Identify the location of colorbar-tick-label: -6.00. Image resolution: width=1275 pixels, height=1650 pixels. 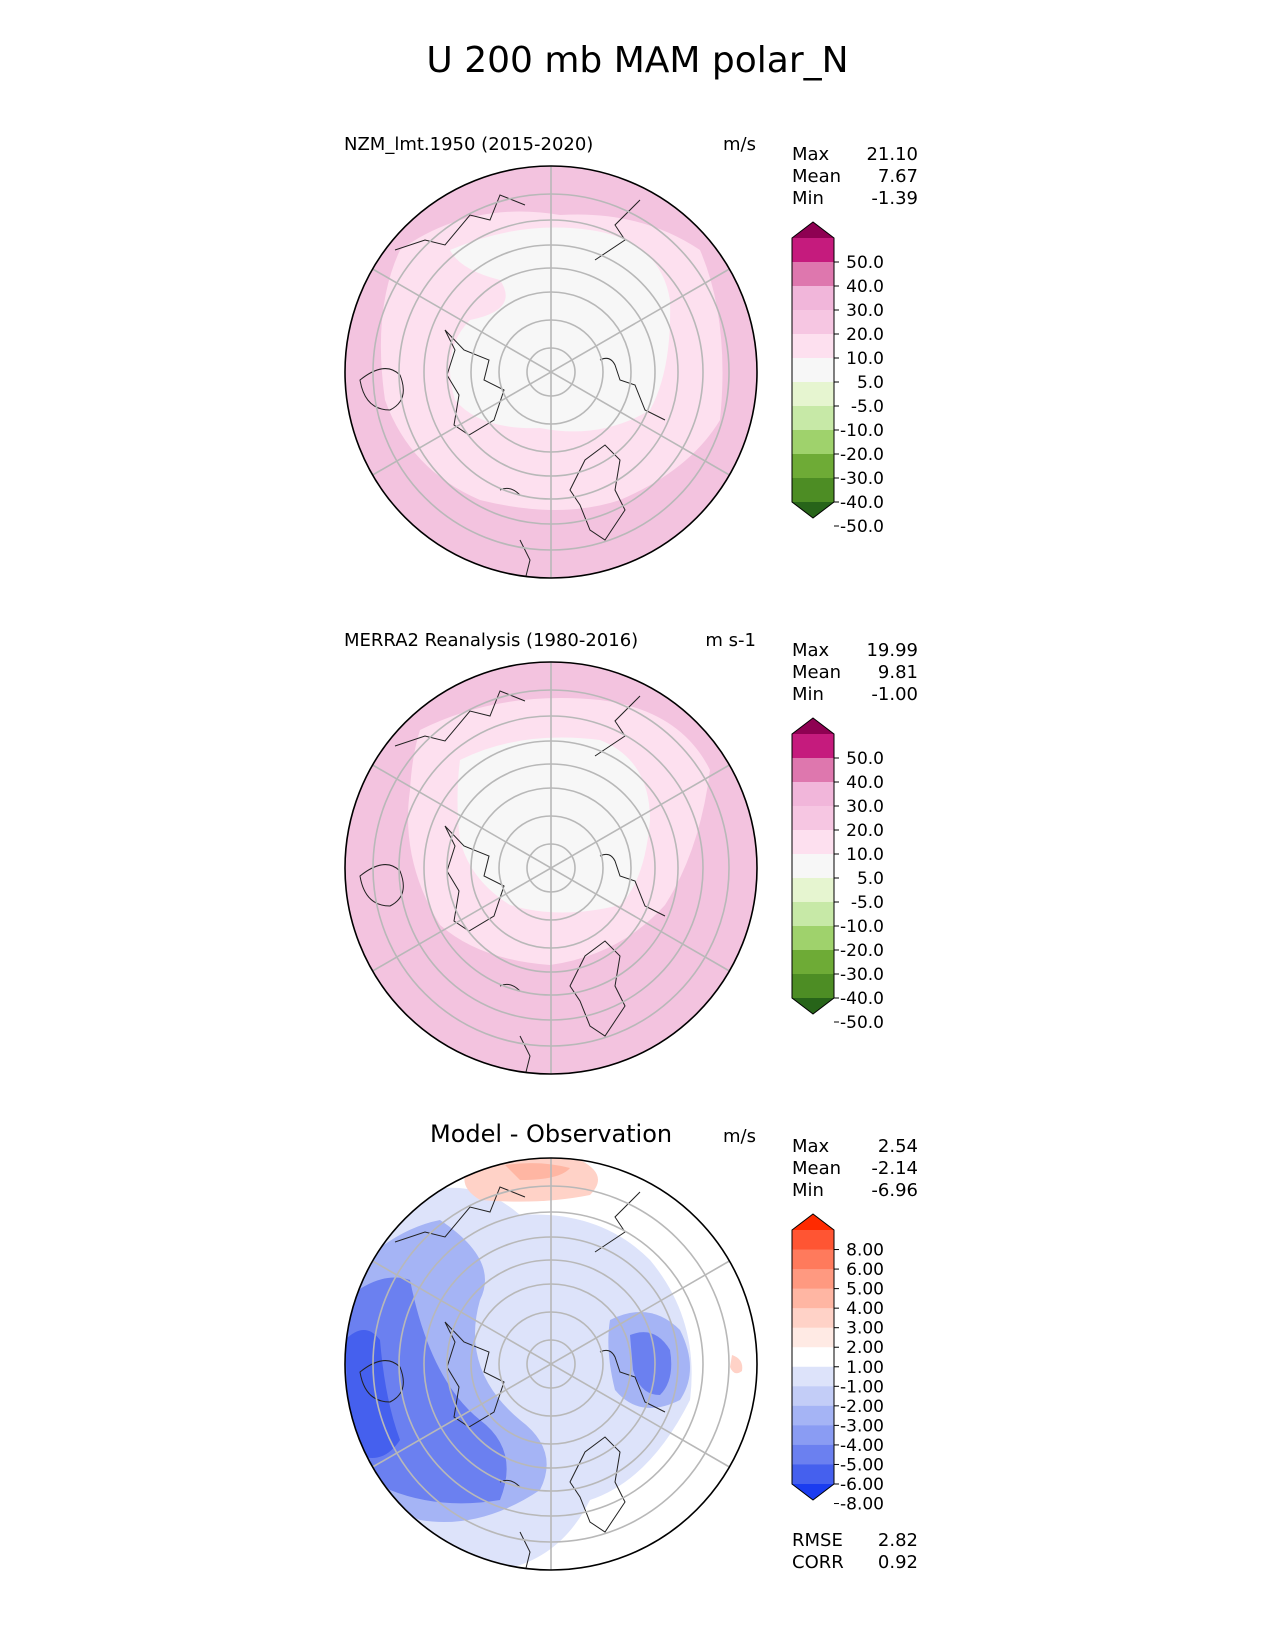
(862, 1485).